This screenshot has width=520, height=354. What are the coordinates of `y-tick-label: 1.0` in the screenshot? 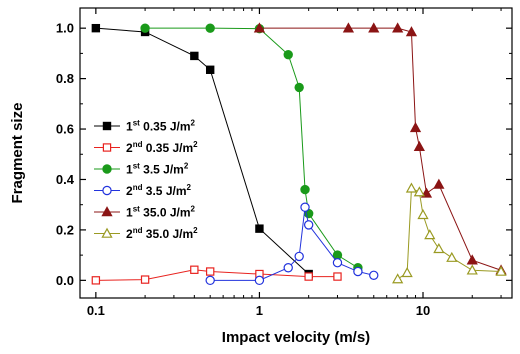 It's located at (65, 28).